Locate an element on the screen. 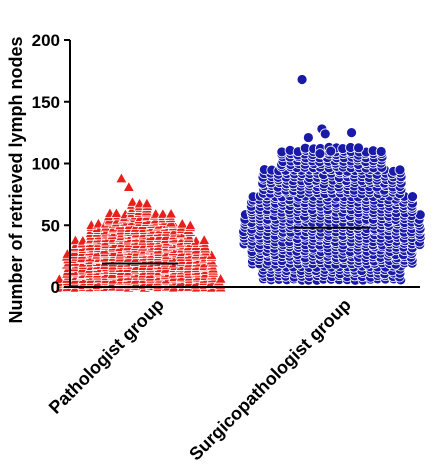  x-category-label-surgicopathologist: Surgicopathologist group is located at coordinates (270, 380).